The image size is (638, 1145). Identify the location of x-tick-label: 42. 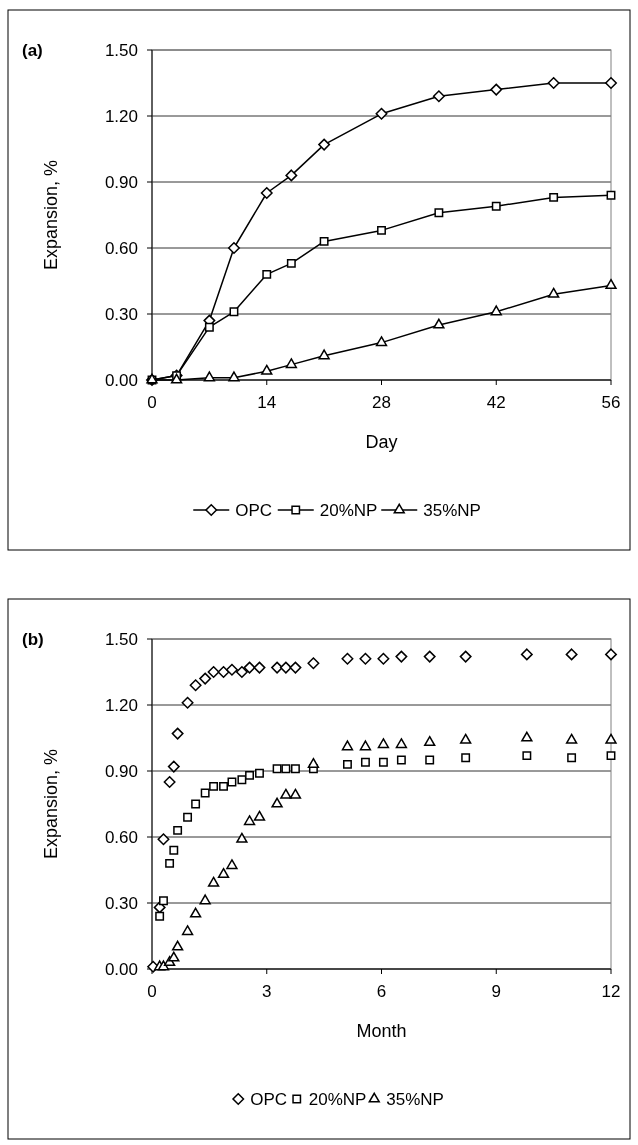
(496, 402).